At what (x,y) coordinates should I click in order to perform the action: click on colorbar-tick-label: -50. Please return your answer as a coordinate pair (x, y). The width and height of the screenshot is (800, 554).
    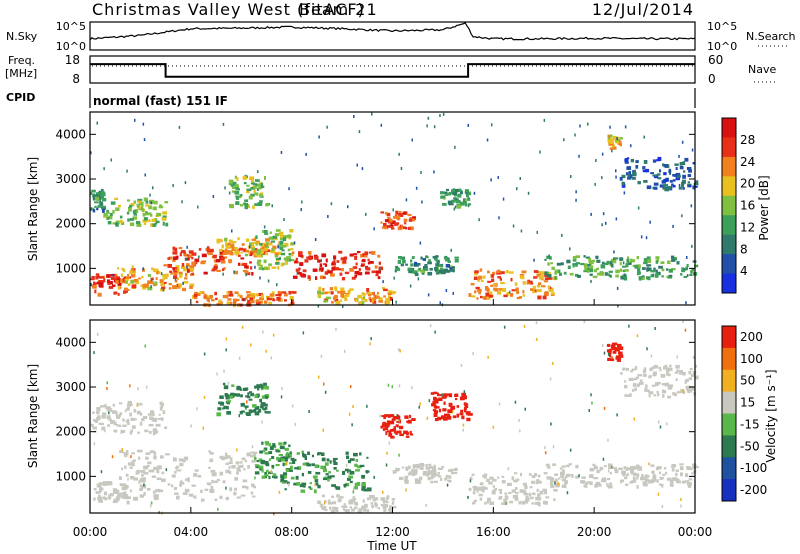
    Looking at the image, I should click on (750, 446).